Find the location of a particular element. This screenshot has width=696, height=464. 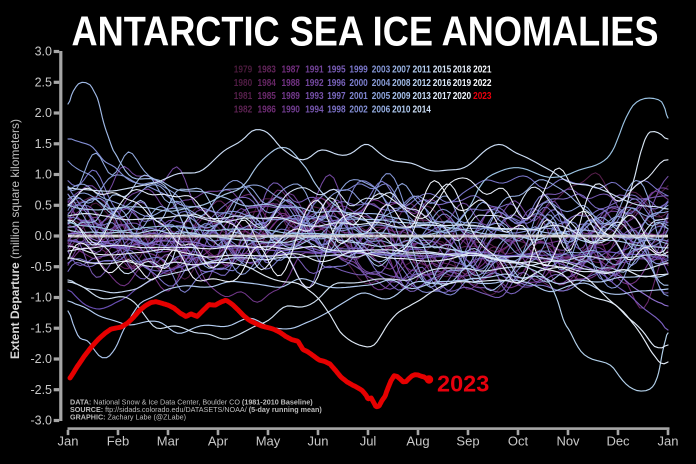

svg-text: 1999 is located at coordinates (358, 70).